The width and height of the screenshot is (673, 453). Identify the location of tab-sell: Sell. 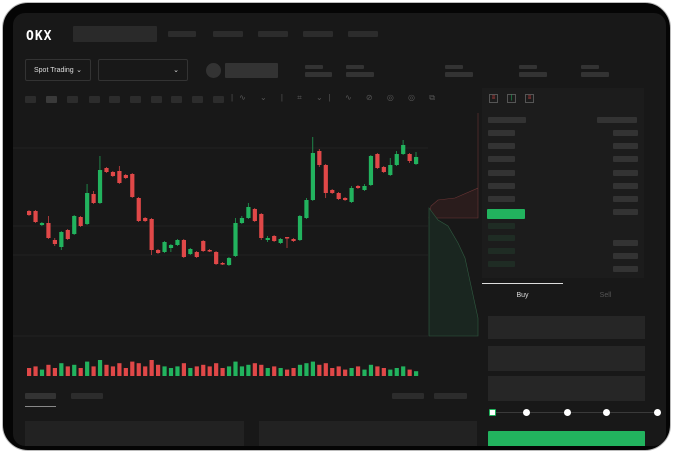
(605, 295).